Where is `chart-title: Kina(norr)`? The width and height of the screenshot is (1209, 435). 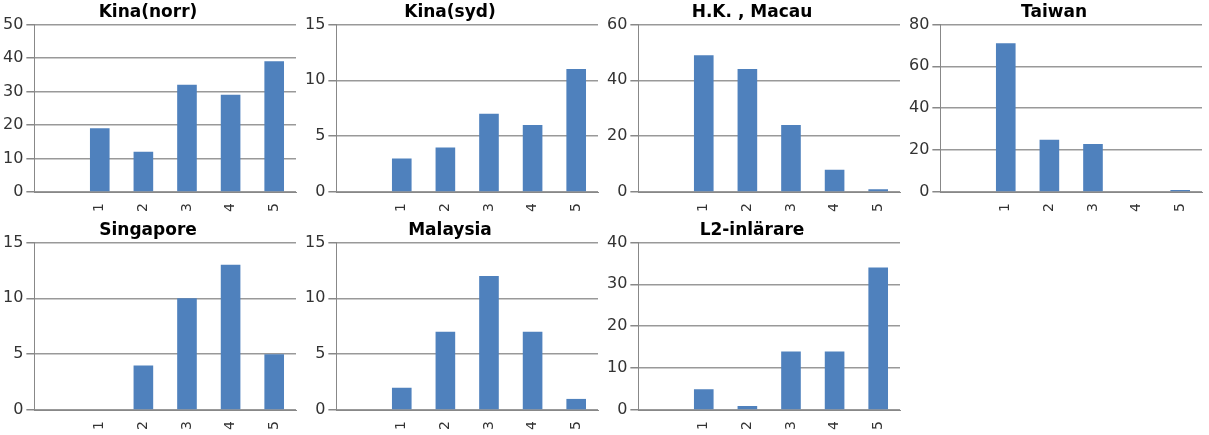
chart-title: Kina(norr) is located at coordinates (148, 10).